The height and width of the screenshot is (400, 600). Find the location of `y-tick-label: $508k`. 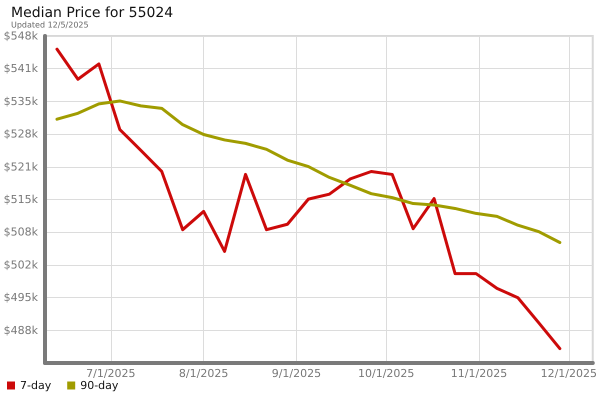

y-tick-label: $508k is located at coordinates (21, 232).